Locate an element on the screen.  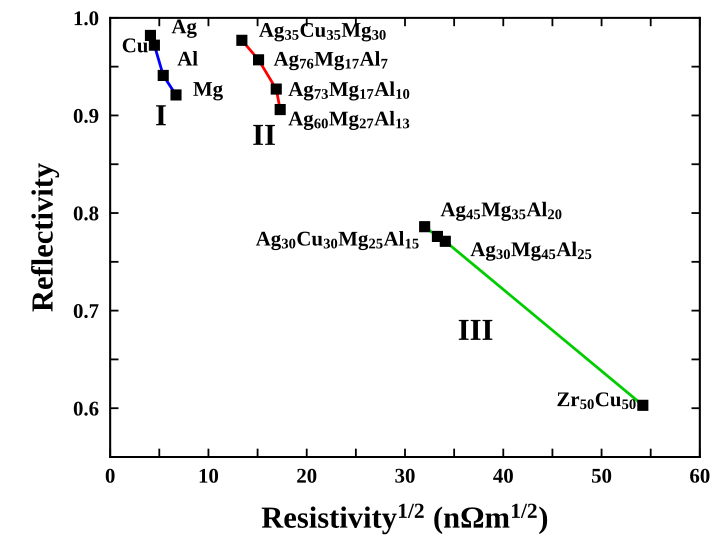
annotation: Ag$_{35}$Cu$_{35}$Mg$_{30}$ is located at coordinates (322, 32).